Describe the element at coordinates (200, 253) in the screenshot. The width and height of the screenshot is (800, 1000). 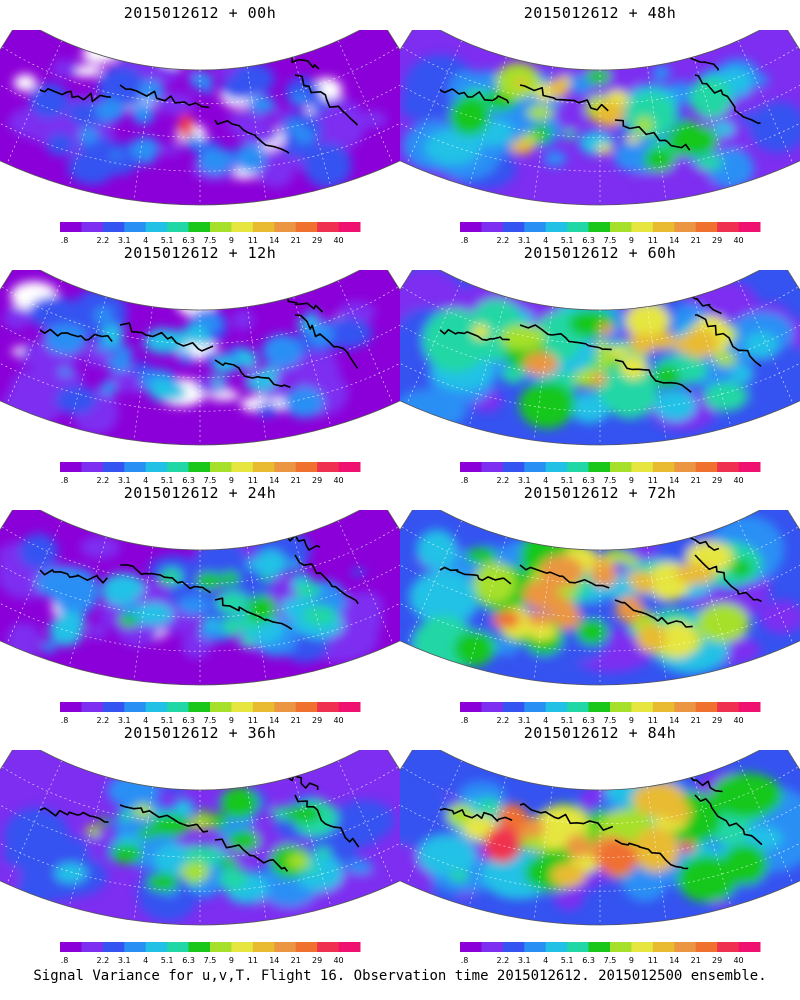
I see `panel-title: 2015012612 + 12h` at that location.